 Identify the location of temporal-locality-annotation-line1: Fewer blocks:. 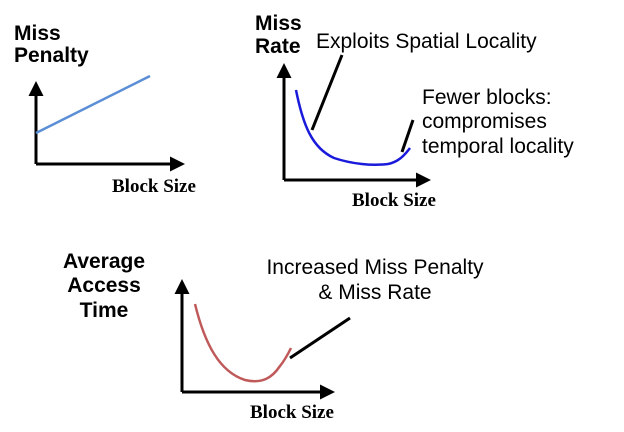
(487, 97).